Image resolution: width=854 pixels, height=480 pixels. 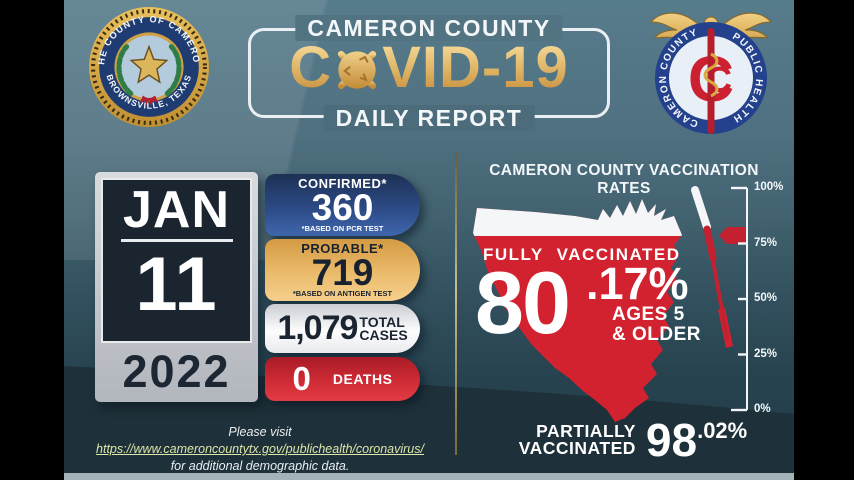 I want to click on vaccination-heading: CAMERON COUNTY VACCINATION RATES, so click(x=624, y=179).